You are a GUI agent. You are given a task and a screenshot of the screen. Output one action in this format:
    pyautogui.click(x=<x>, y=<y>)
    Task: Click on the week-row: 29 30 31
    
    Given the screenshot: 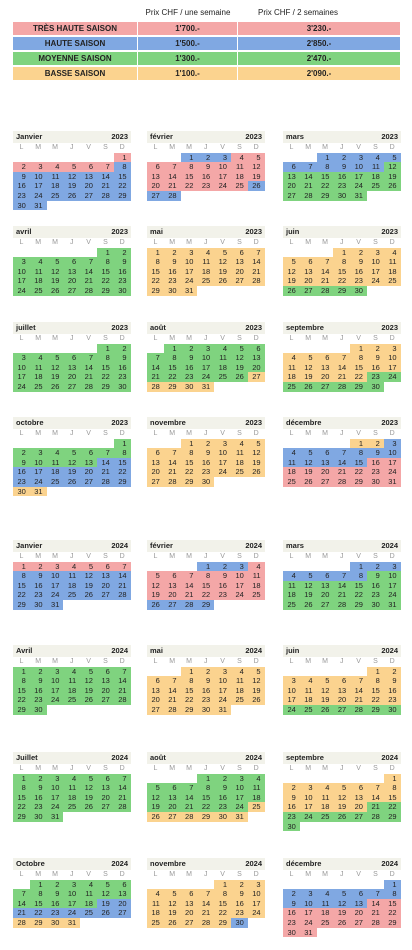 What is the action you would take?
    pyautogui.click(x=72, y=816)
    